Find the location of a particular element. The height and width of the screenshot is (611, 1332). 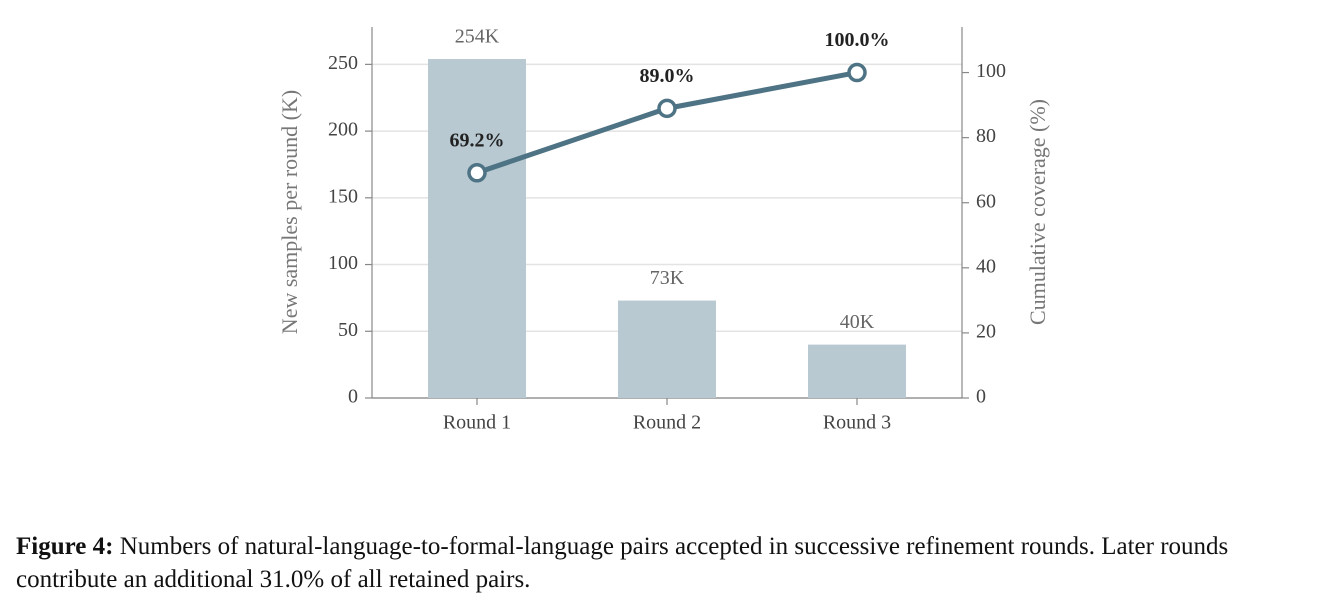

y-axis-label: New samples per round (K) is located at coordinates (289, 212).